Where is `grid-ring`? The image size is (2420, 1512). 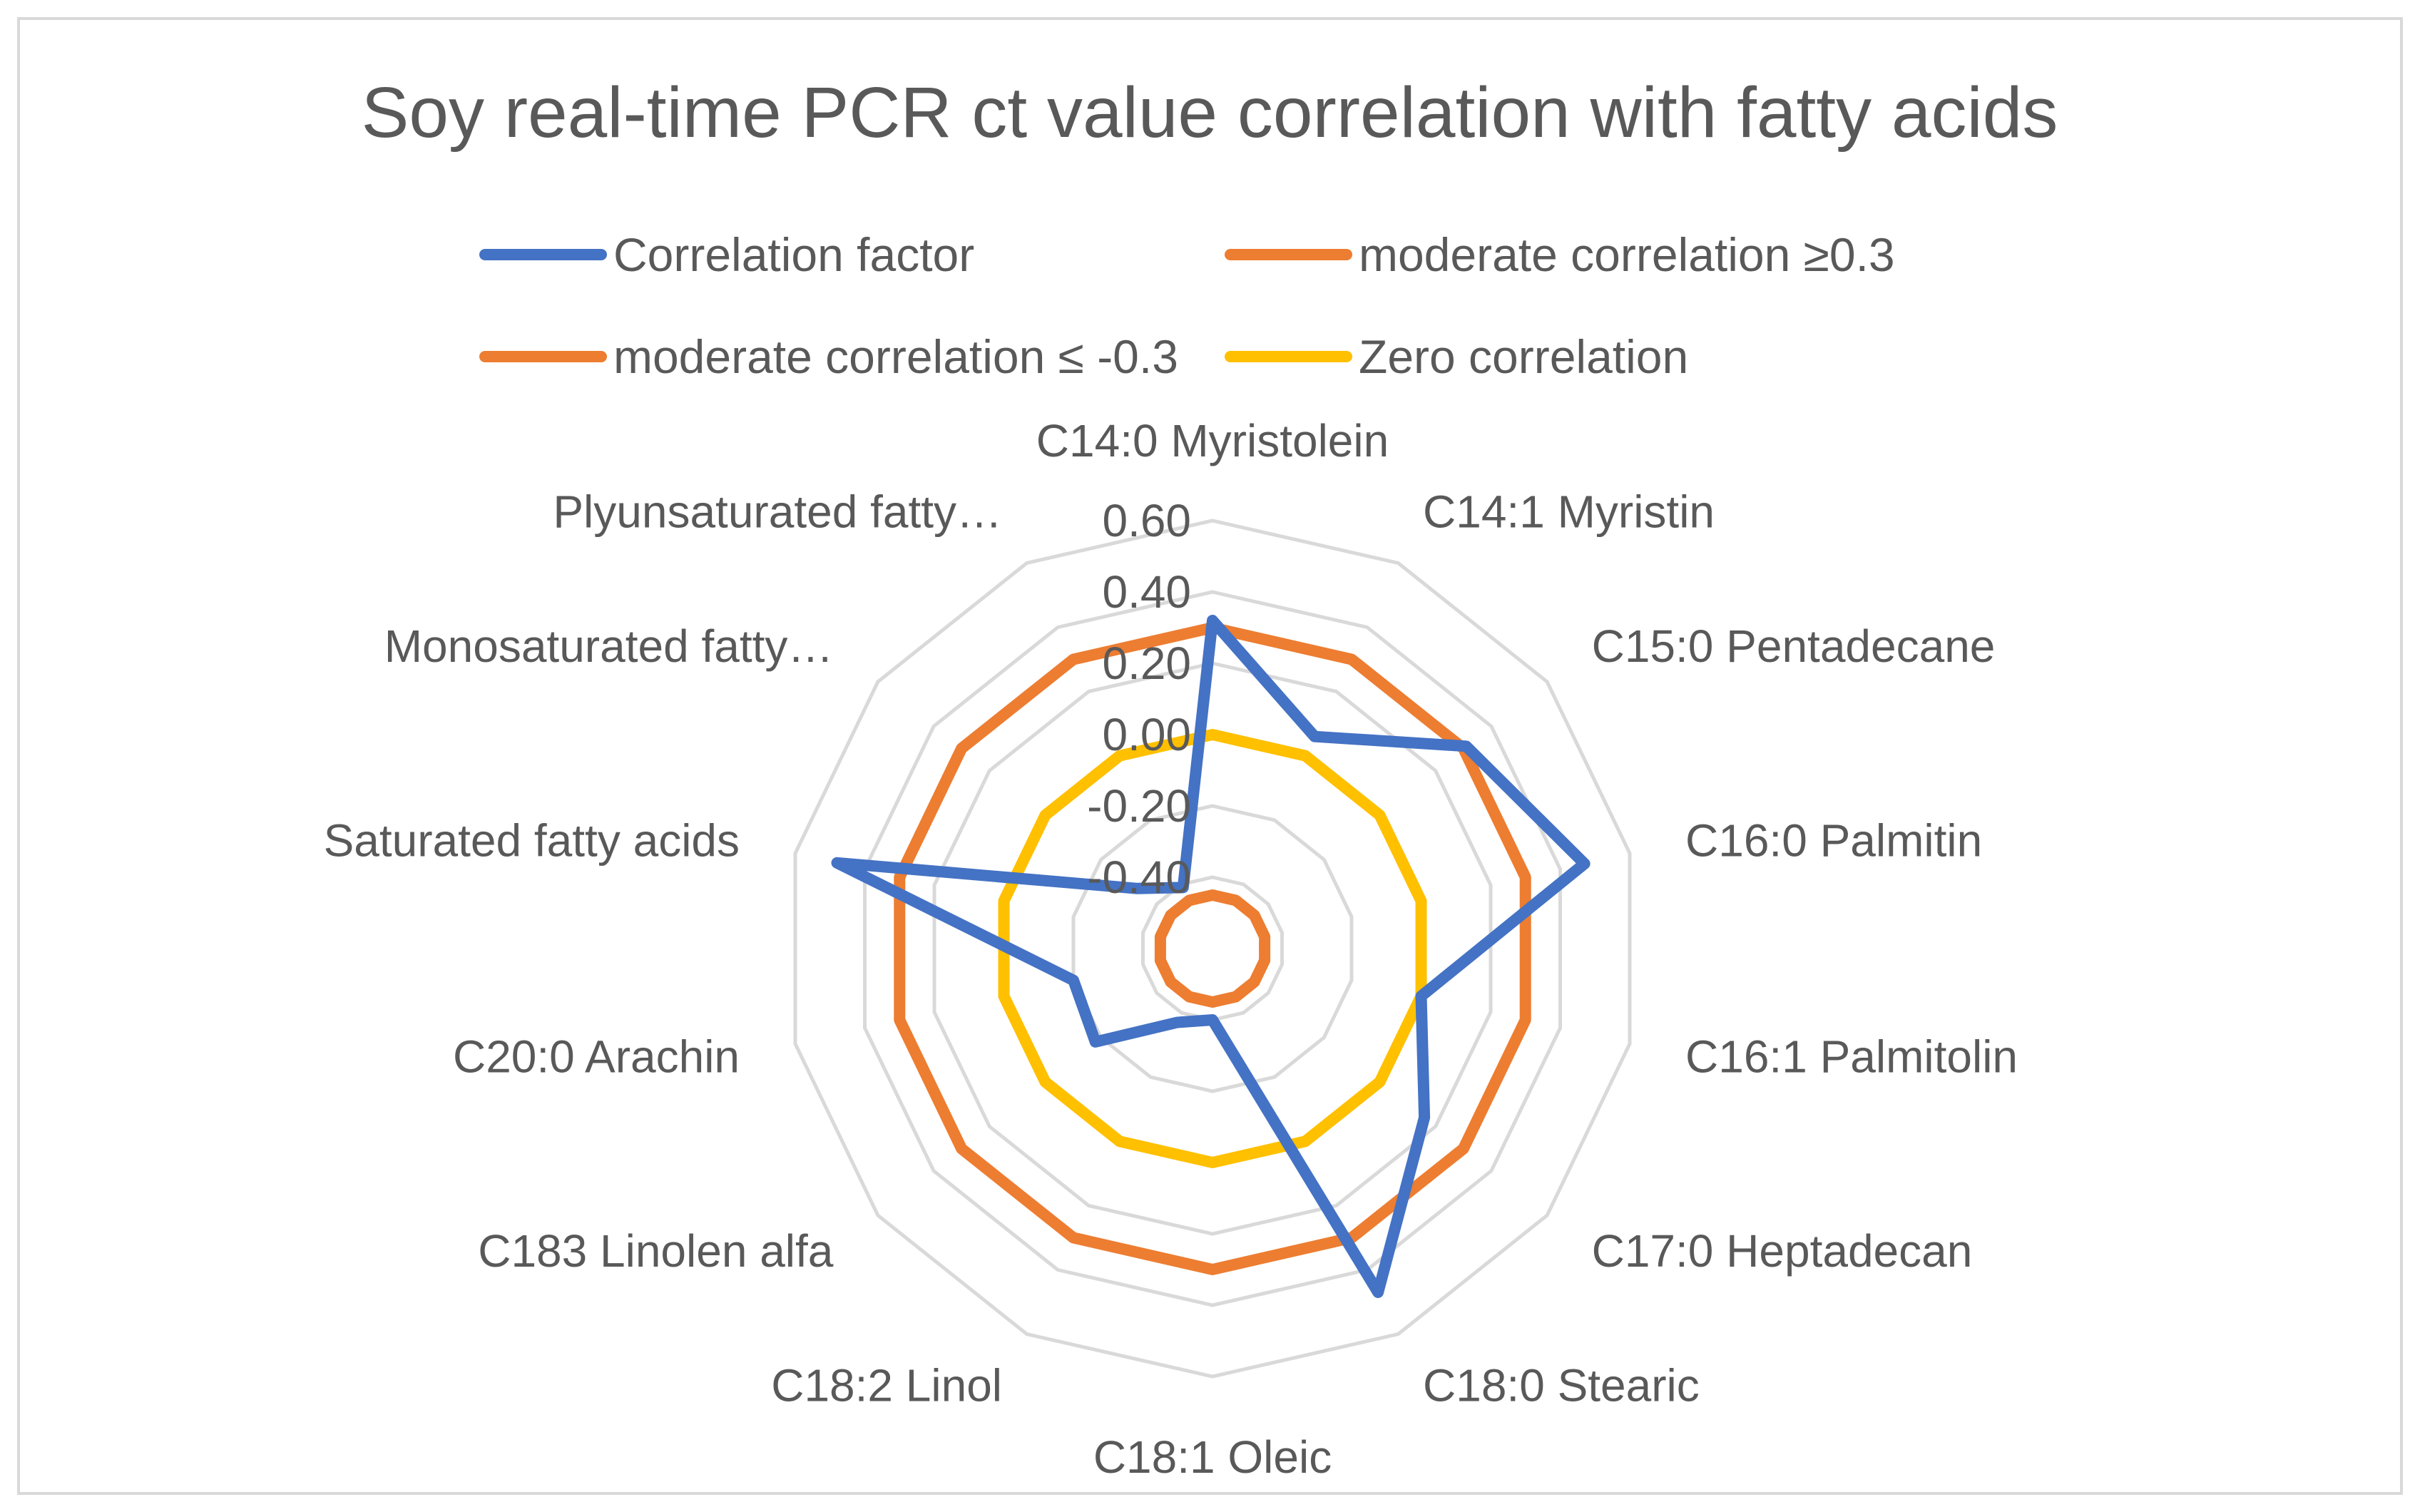 grid-ring is located at coordinates (1212, 948).